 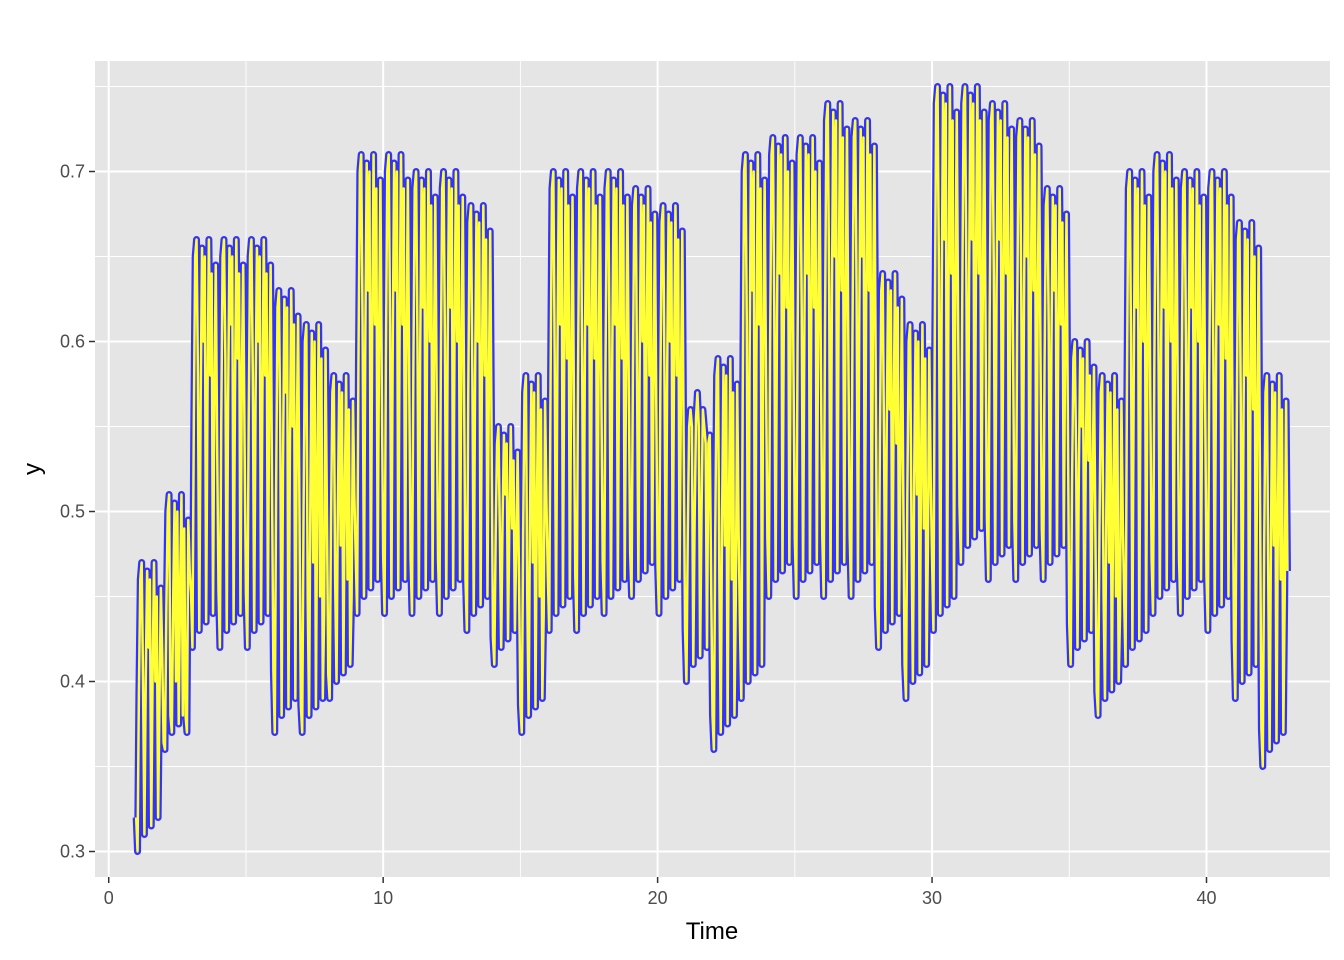 What do you see at coordinates (712, 931) in the screenshot?
I see `x-axis-title: Time` at bounding box center [712, 931].